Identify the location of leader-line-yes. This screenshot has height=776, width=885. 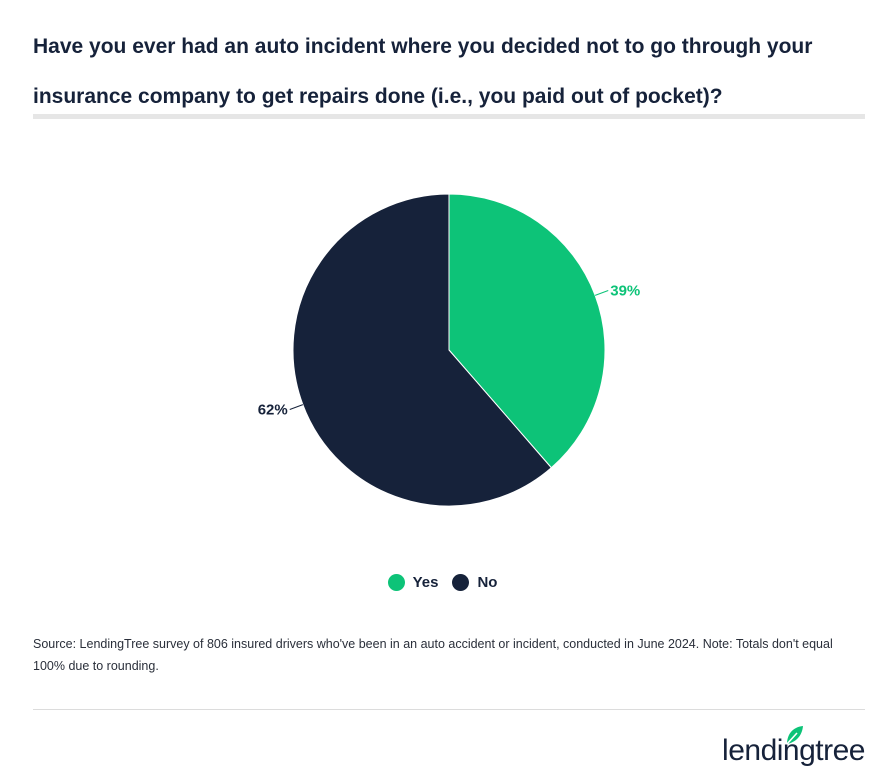
(601, 293).